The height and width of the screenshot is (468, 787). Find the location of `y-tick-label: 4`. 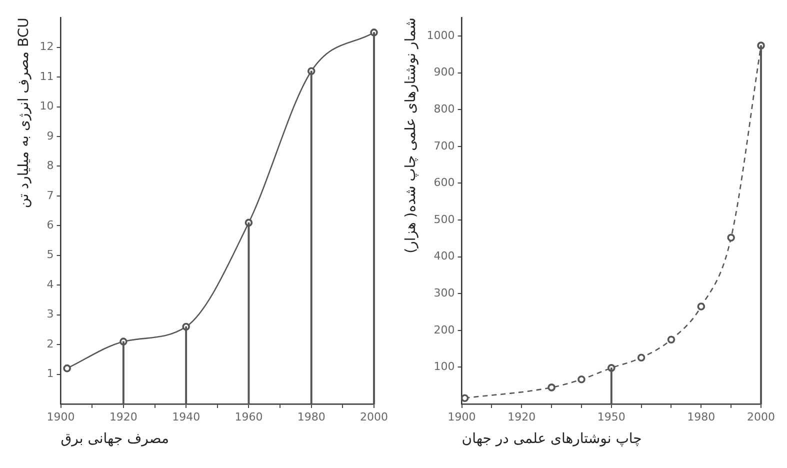

y-tick-label: 4 is located at coordinates (50, 284).